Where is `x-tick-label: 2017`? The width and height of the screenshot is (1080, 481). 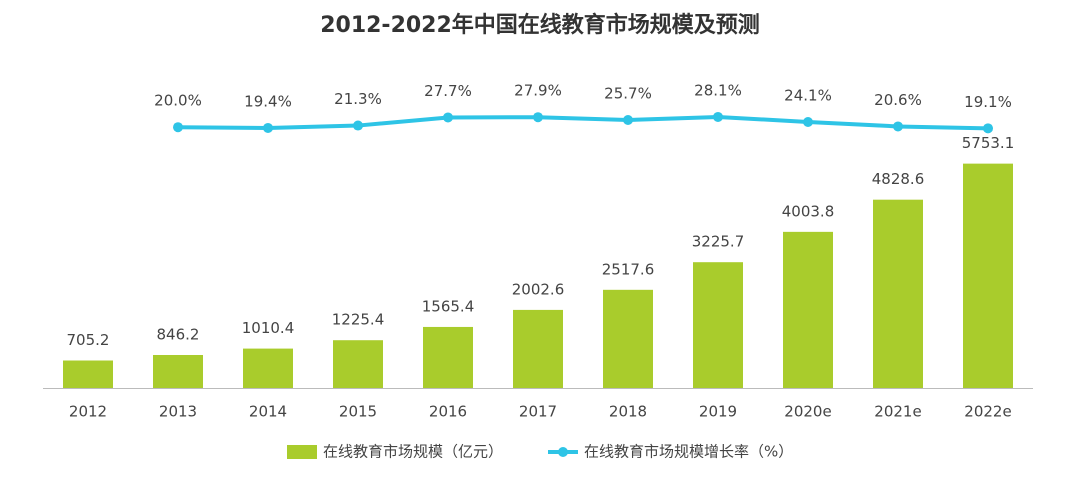 x-tick-label: 2017 is located at coordinates (538, 412).